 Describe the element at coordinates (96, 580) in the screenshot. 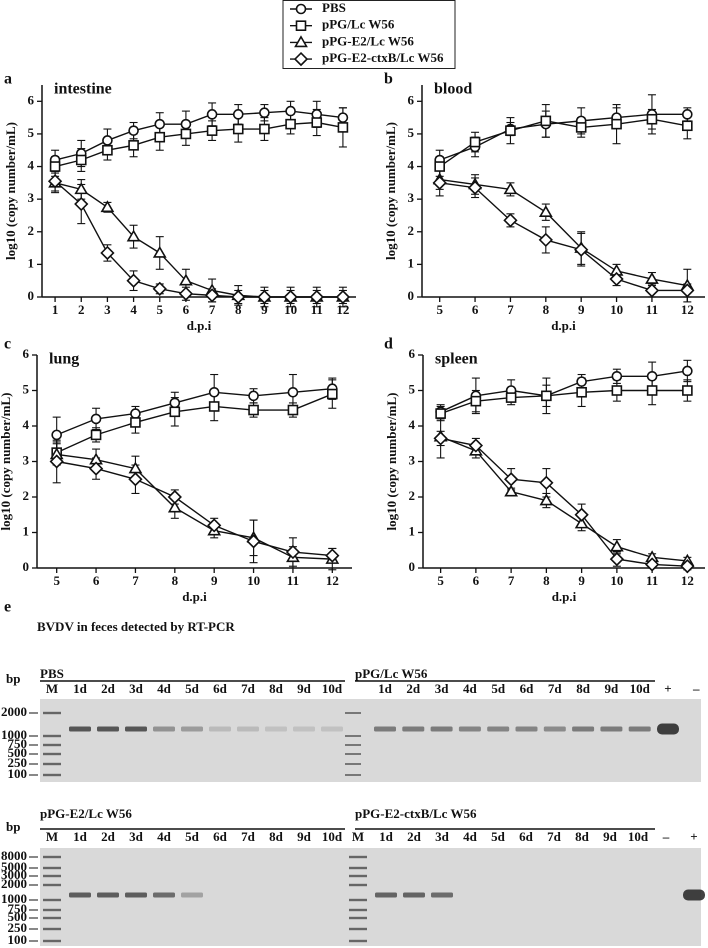

I see `x-tick-label: 6` at that location.